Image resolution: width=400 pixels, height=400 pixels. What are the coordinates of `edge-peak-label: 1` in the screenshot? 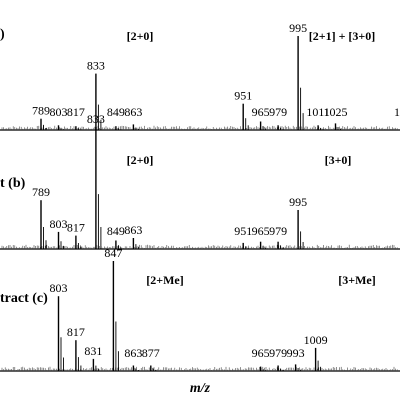 It's located at (397, 112).